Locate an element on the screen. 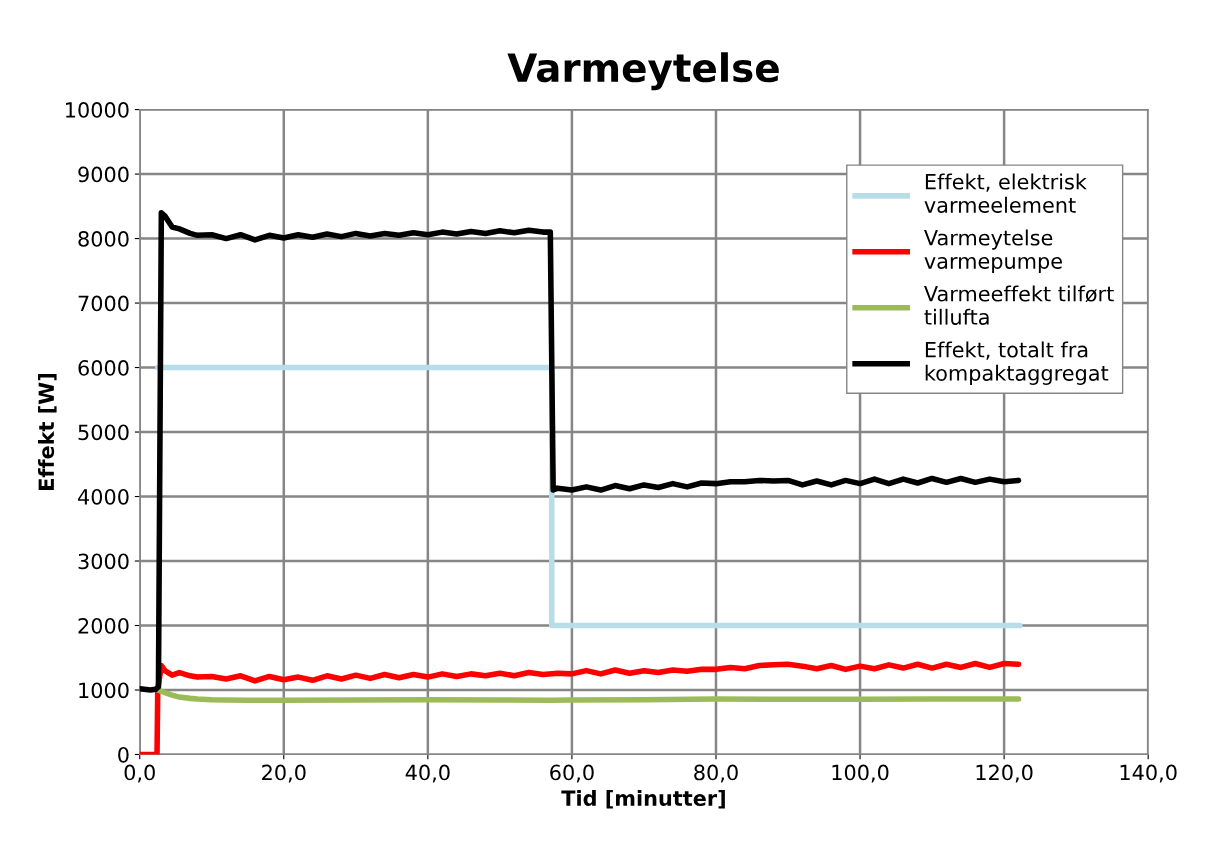 The width and height of the screenshot is (1215, 843). y-tick-label: 9000 is located at coordinates (103, 174).